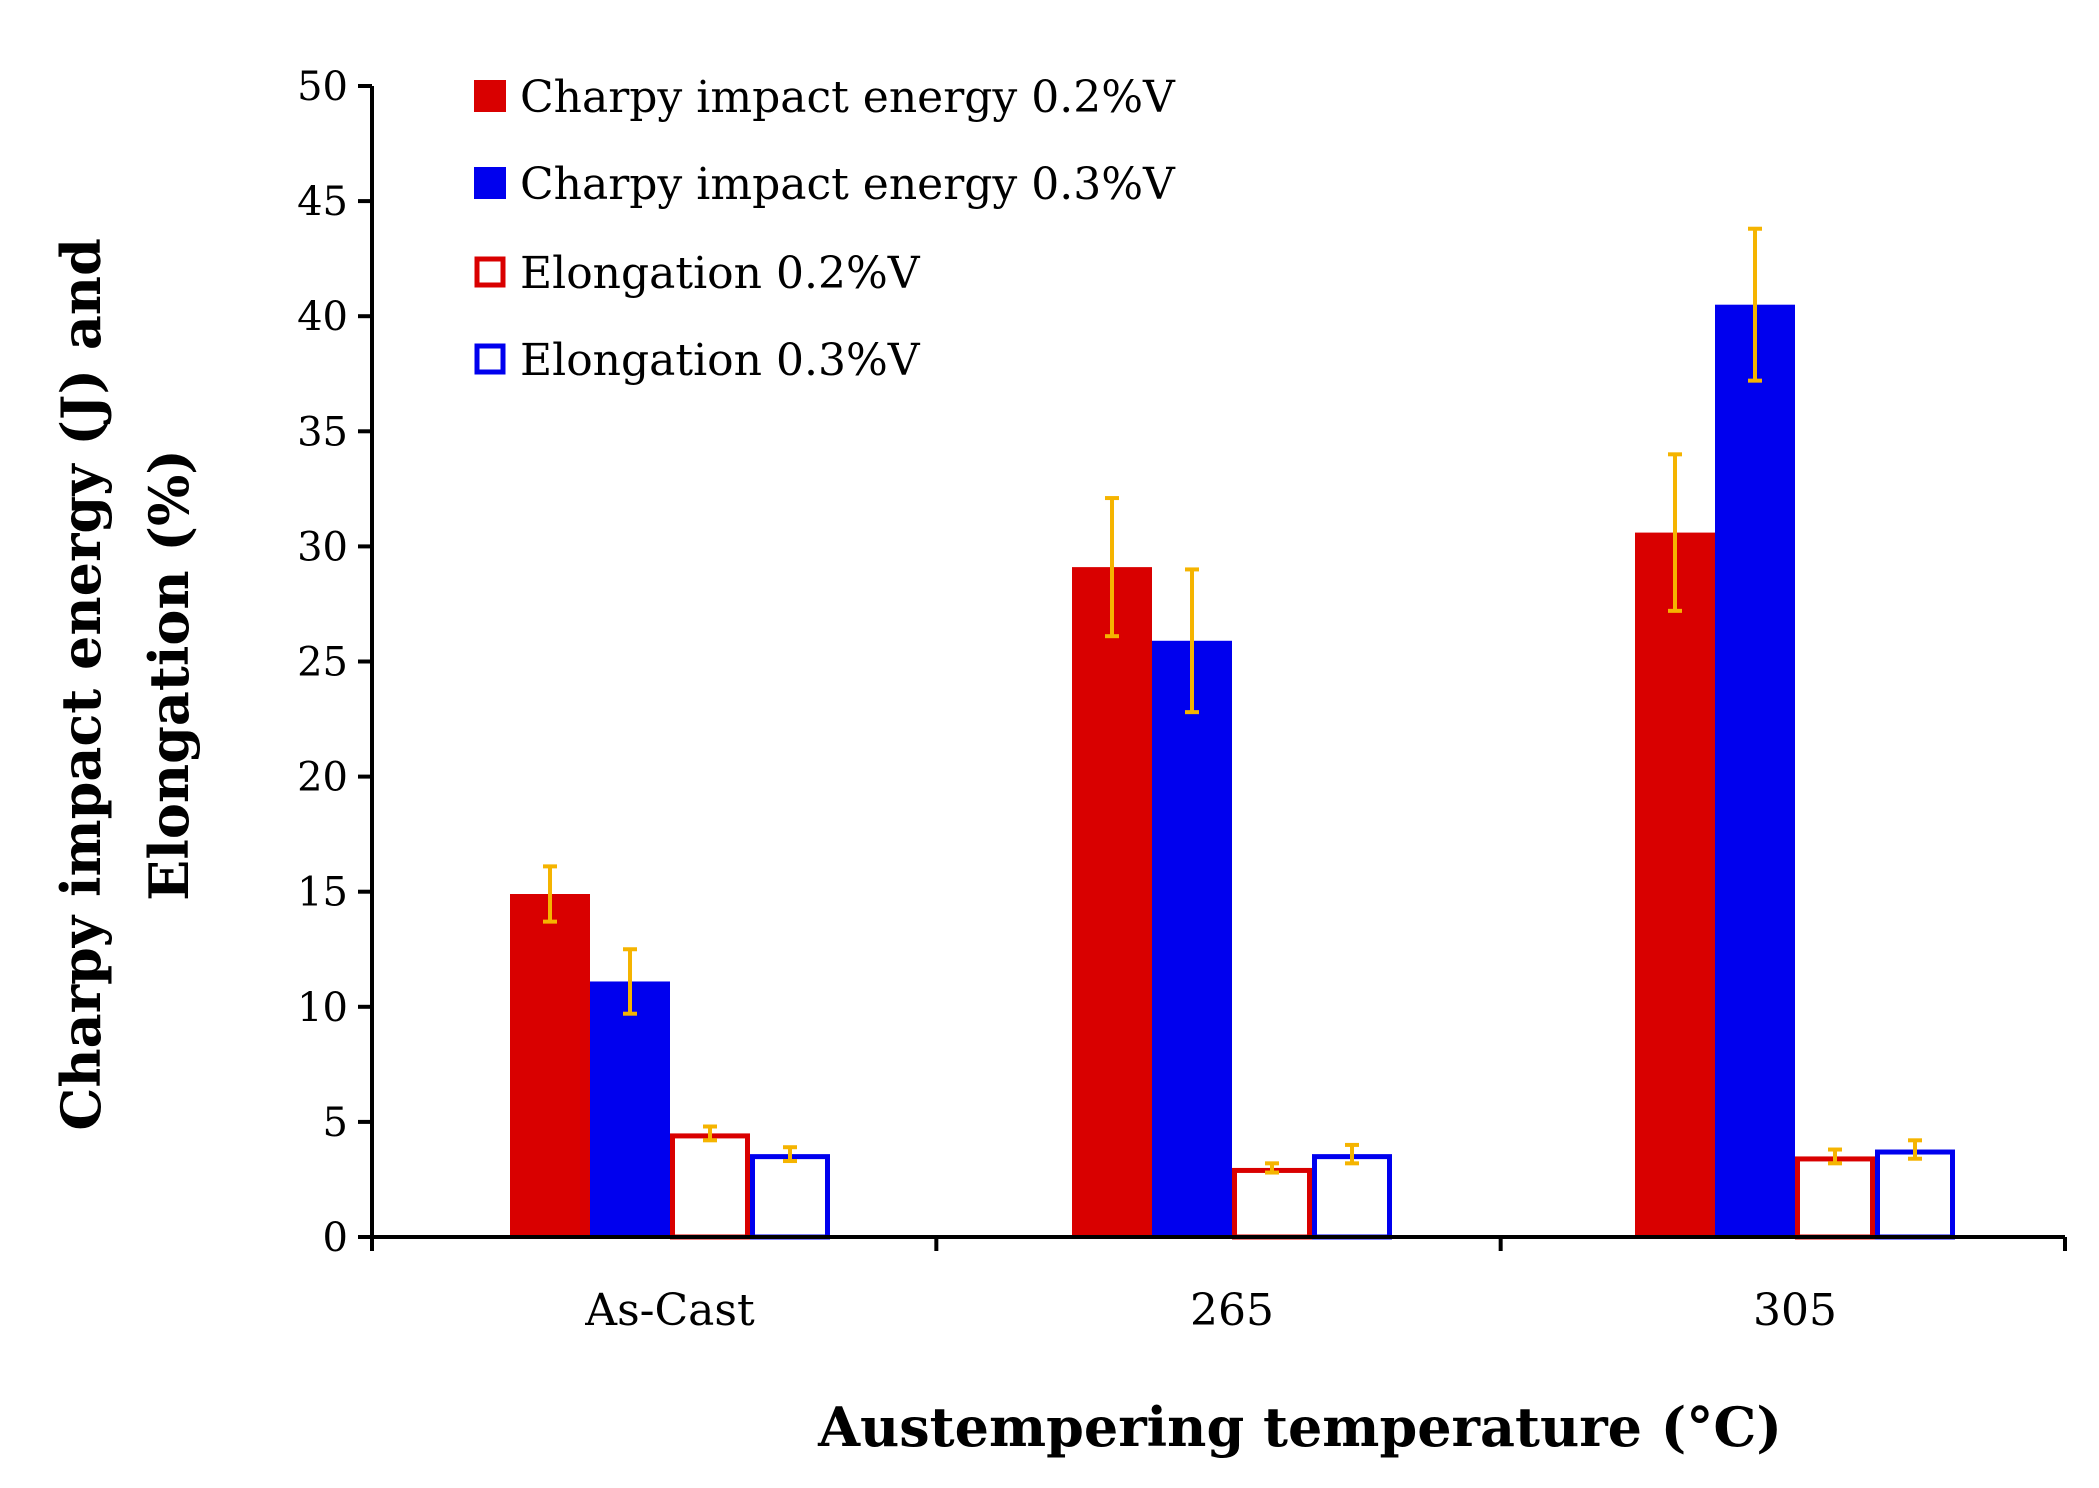 This screenshot has width=2099, height=1488. What do you see at coordinates (335, 1238) in the screenshot?
I see `y-tick-label: 0` at bounding box center [335, 1238].